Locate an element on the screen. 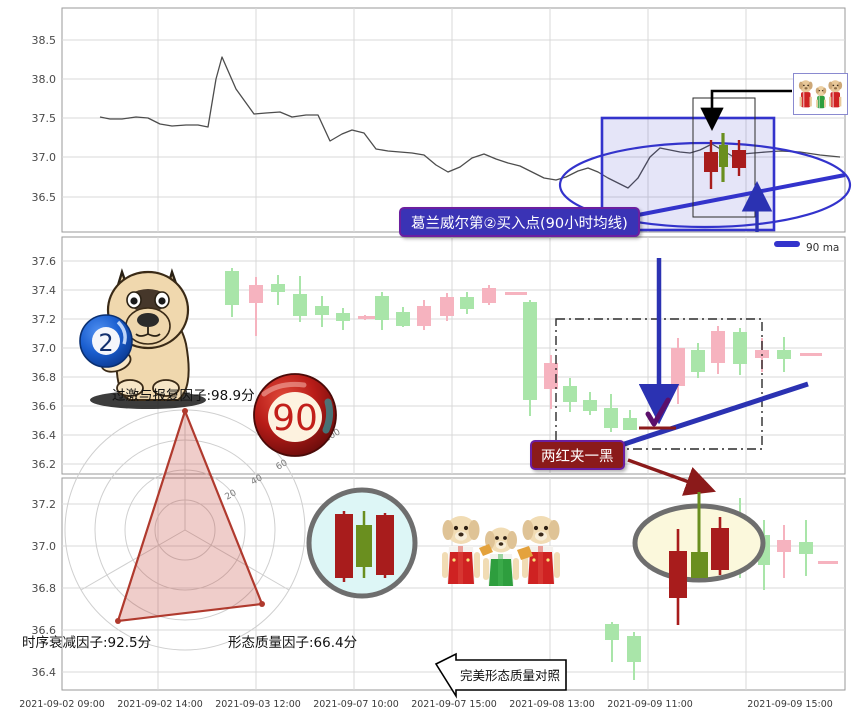  three-plush-dogs-icon is located at coordinates (501, 551).